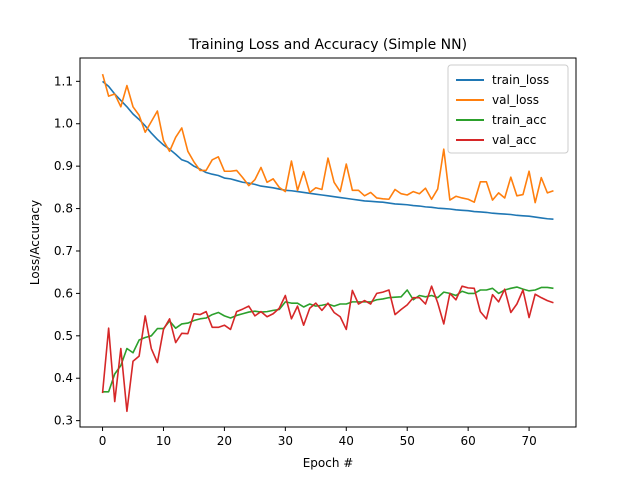 The width and height of the screenshot is (640, 480). I want to click on x-tick-label: 70, so click(528, 441).